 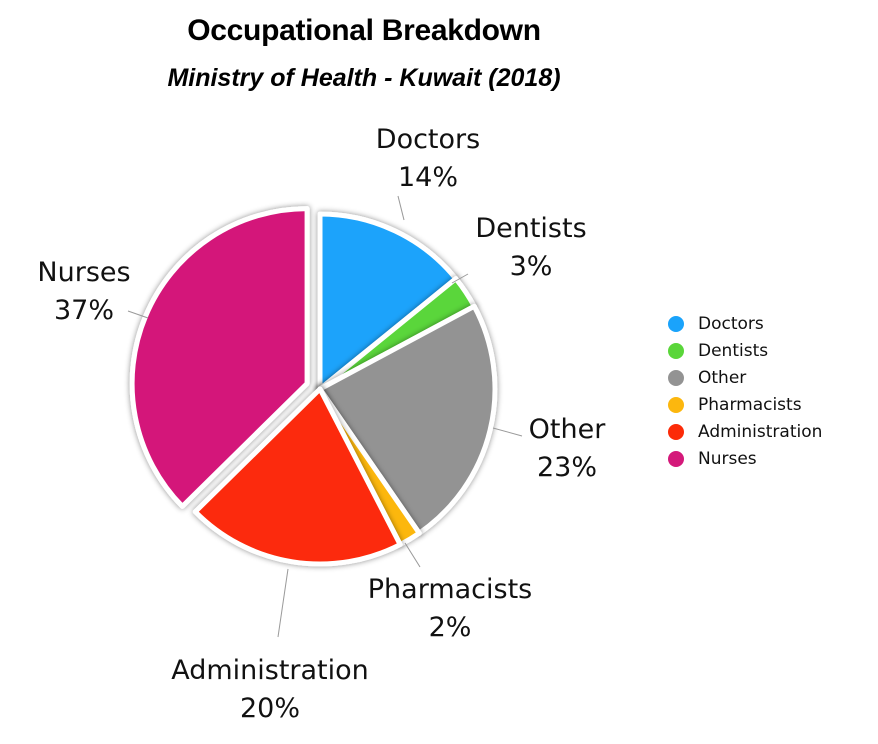 What do you see at coordinates (364, 30) in the screenshot?
I see `chart-title: Occupational Breakdown` at bounding box center [364, 30].